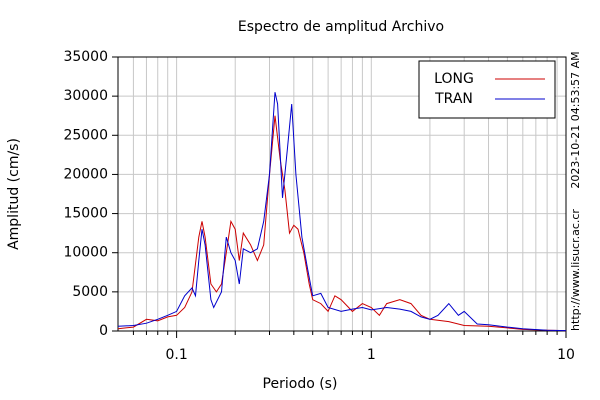 The width and height of the screenshot is (600, 400). Describe the element at coordinates (14, 194) in the screenshot. I see `y-axis-label: Amplitud (cm/s)` at that location.